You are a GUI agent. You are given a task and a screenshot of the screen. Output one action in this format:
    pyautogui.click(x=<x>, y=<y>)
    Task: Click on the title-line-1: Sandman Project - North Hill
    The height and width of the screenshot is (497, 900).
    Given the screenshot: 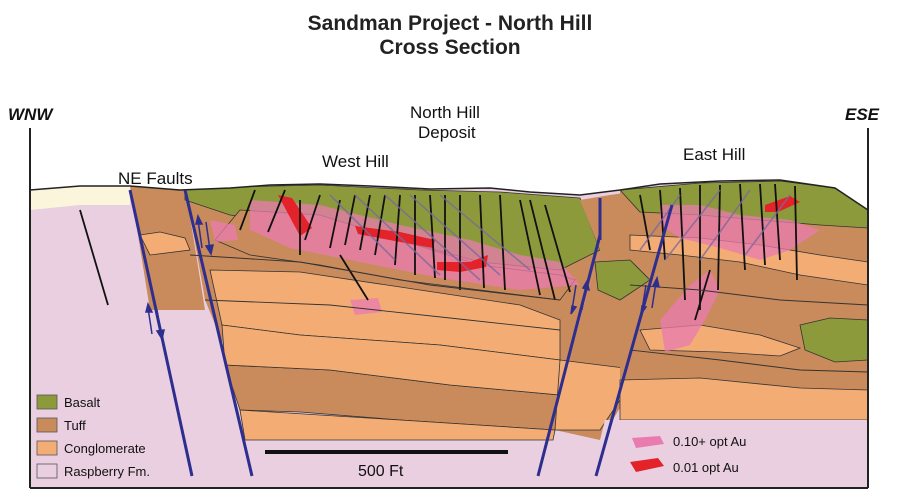 What is the action you would take?
    pyautogui.click(x=450, y=23)
    